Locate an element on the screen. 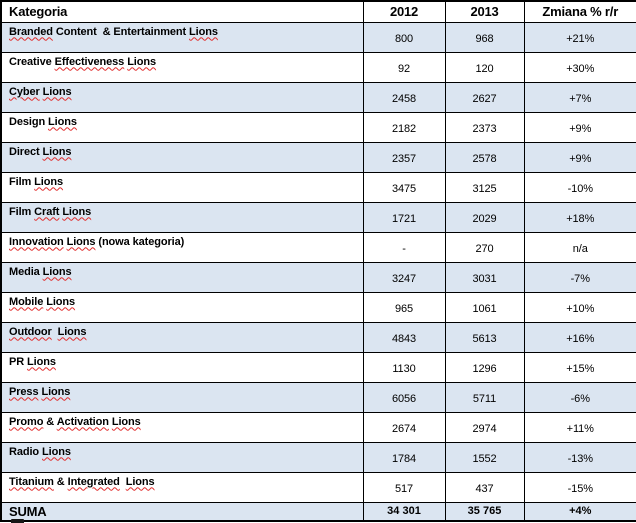 Image resolution: width=636 pixels, height=523 pixels. category-text: Radio is located at coordinates (26, 451).